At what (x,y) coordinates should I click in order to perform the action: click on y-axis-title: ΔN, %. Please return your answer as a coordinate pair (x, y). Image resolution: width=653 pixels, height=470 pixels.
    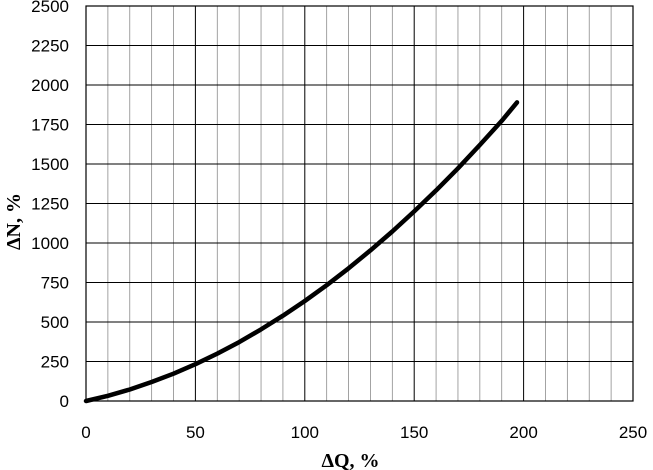
    Looking at the image, I should click on (14, 221).